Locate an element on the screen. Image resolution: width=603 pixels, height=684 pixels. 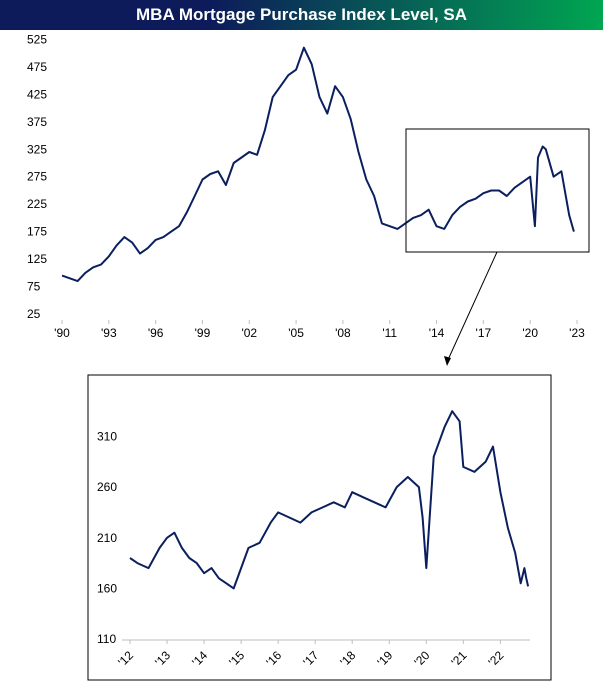
main-x-tick-label: '02 is located at coordinates (249, 333).